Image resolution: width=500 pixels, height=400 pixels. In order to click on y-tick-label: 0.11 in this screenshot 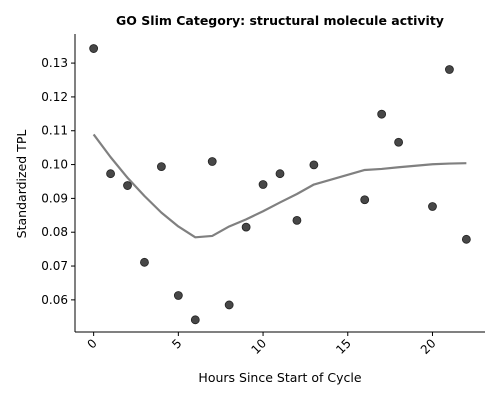, I will do `click(54, 131)`.